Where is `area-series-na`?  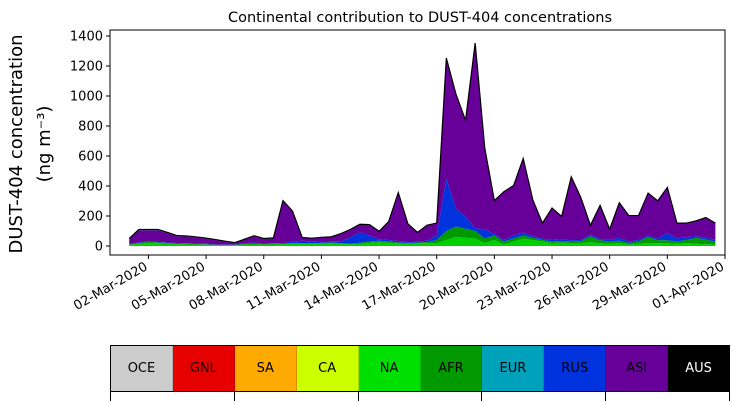 area-series-na is located at coordinates (422, 241).